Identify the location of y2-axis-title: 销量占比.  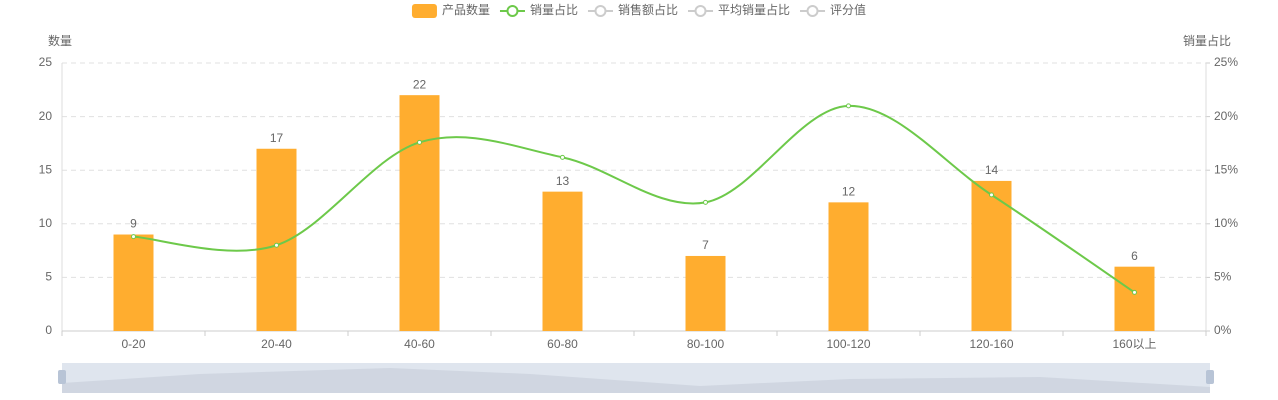
(1207, 40).